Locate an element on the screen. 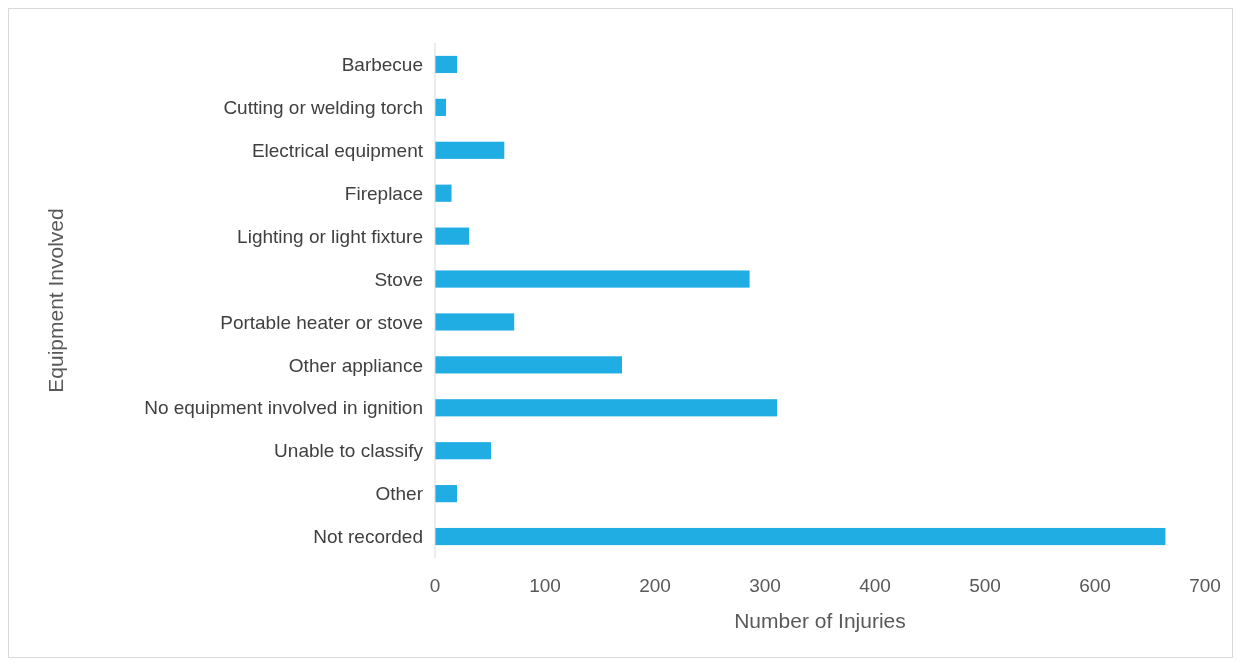 Image resolution: width=1241 pixels, height=666 pixels. y-tick-label: Electrical equipment is located at coordinates (337, 150).